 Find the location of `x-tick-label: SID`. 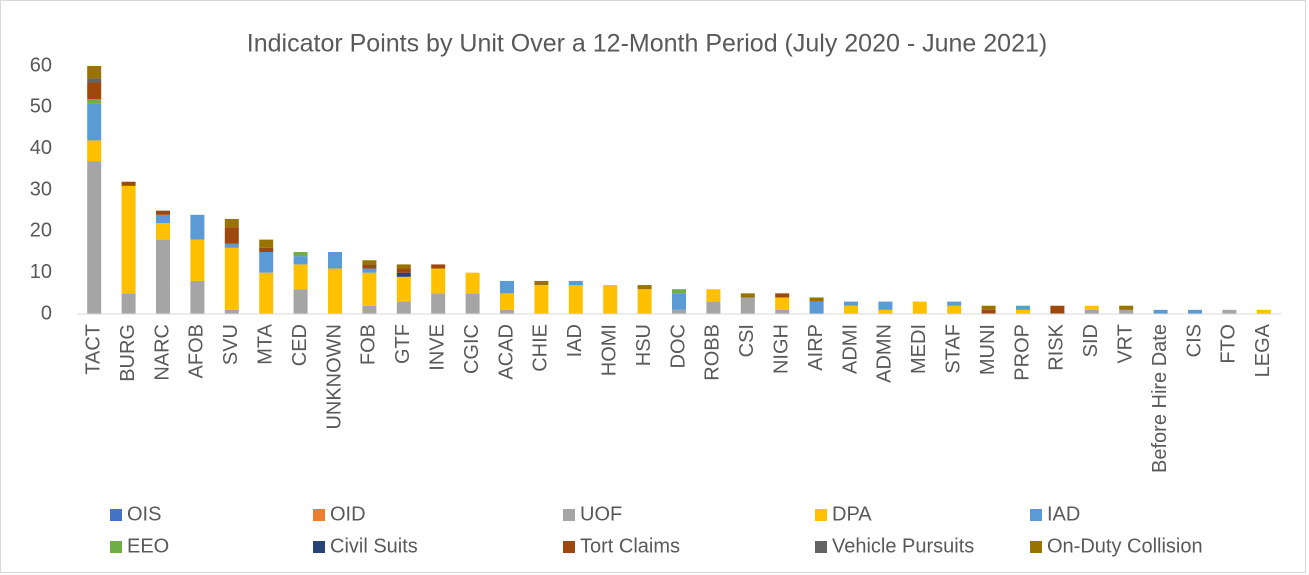

x-tick-label: SID is located at coordinates (1091, 340).